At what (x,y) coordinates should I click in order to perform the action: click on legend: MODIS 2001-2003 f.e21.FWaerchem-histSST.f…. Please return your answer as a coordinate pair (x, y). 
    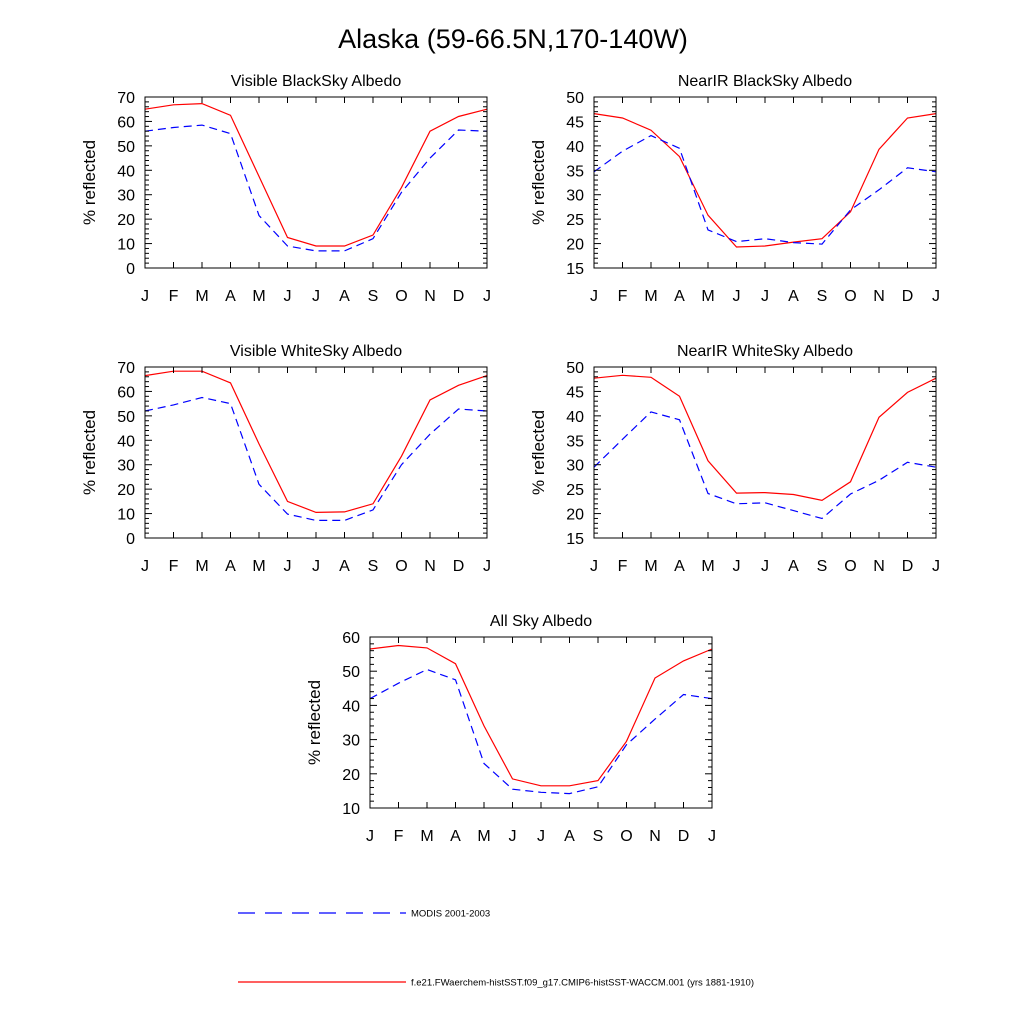
    Looking at the image, I should click on (496, 949).